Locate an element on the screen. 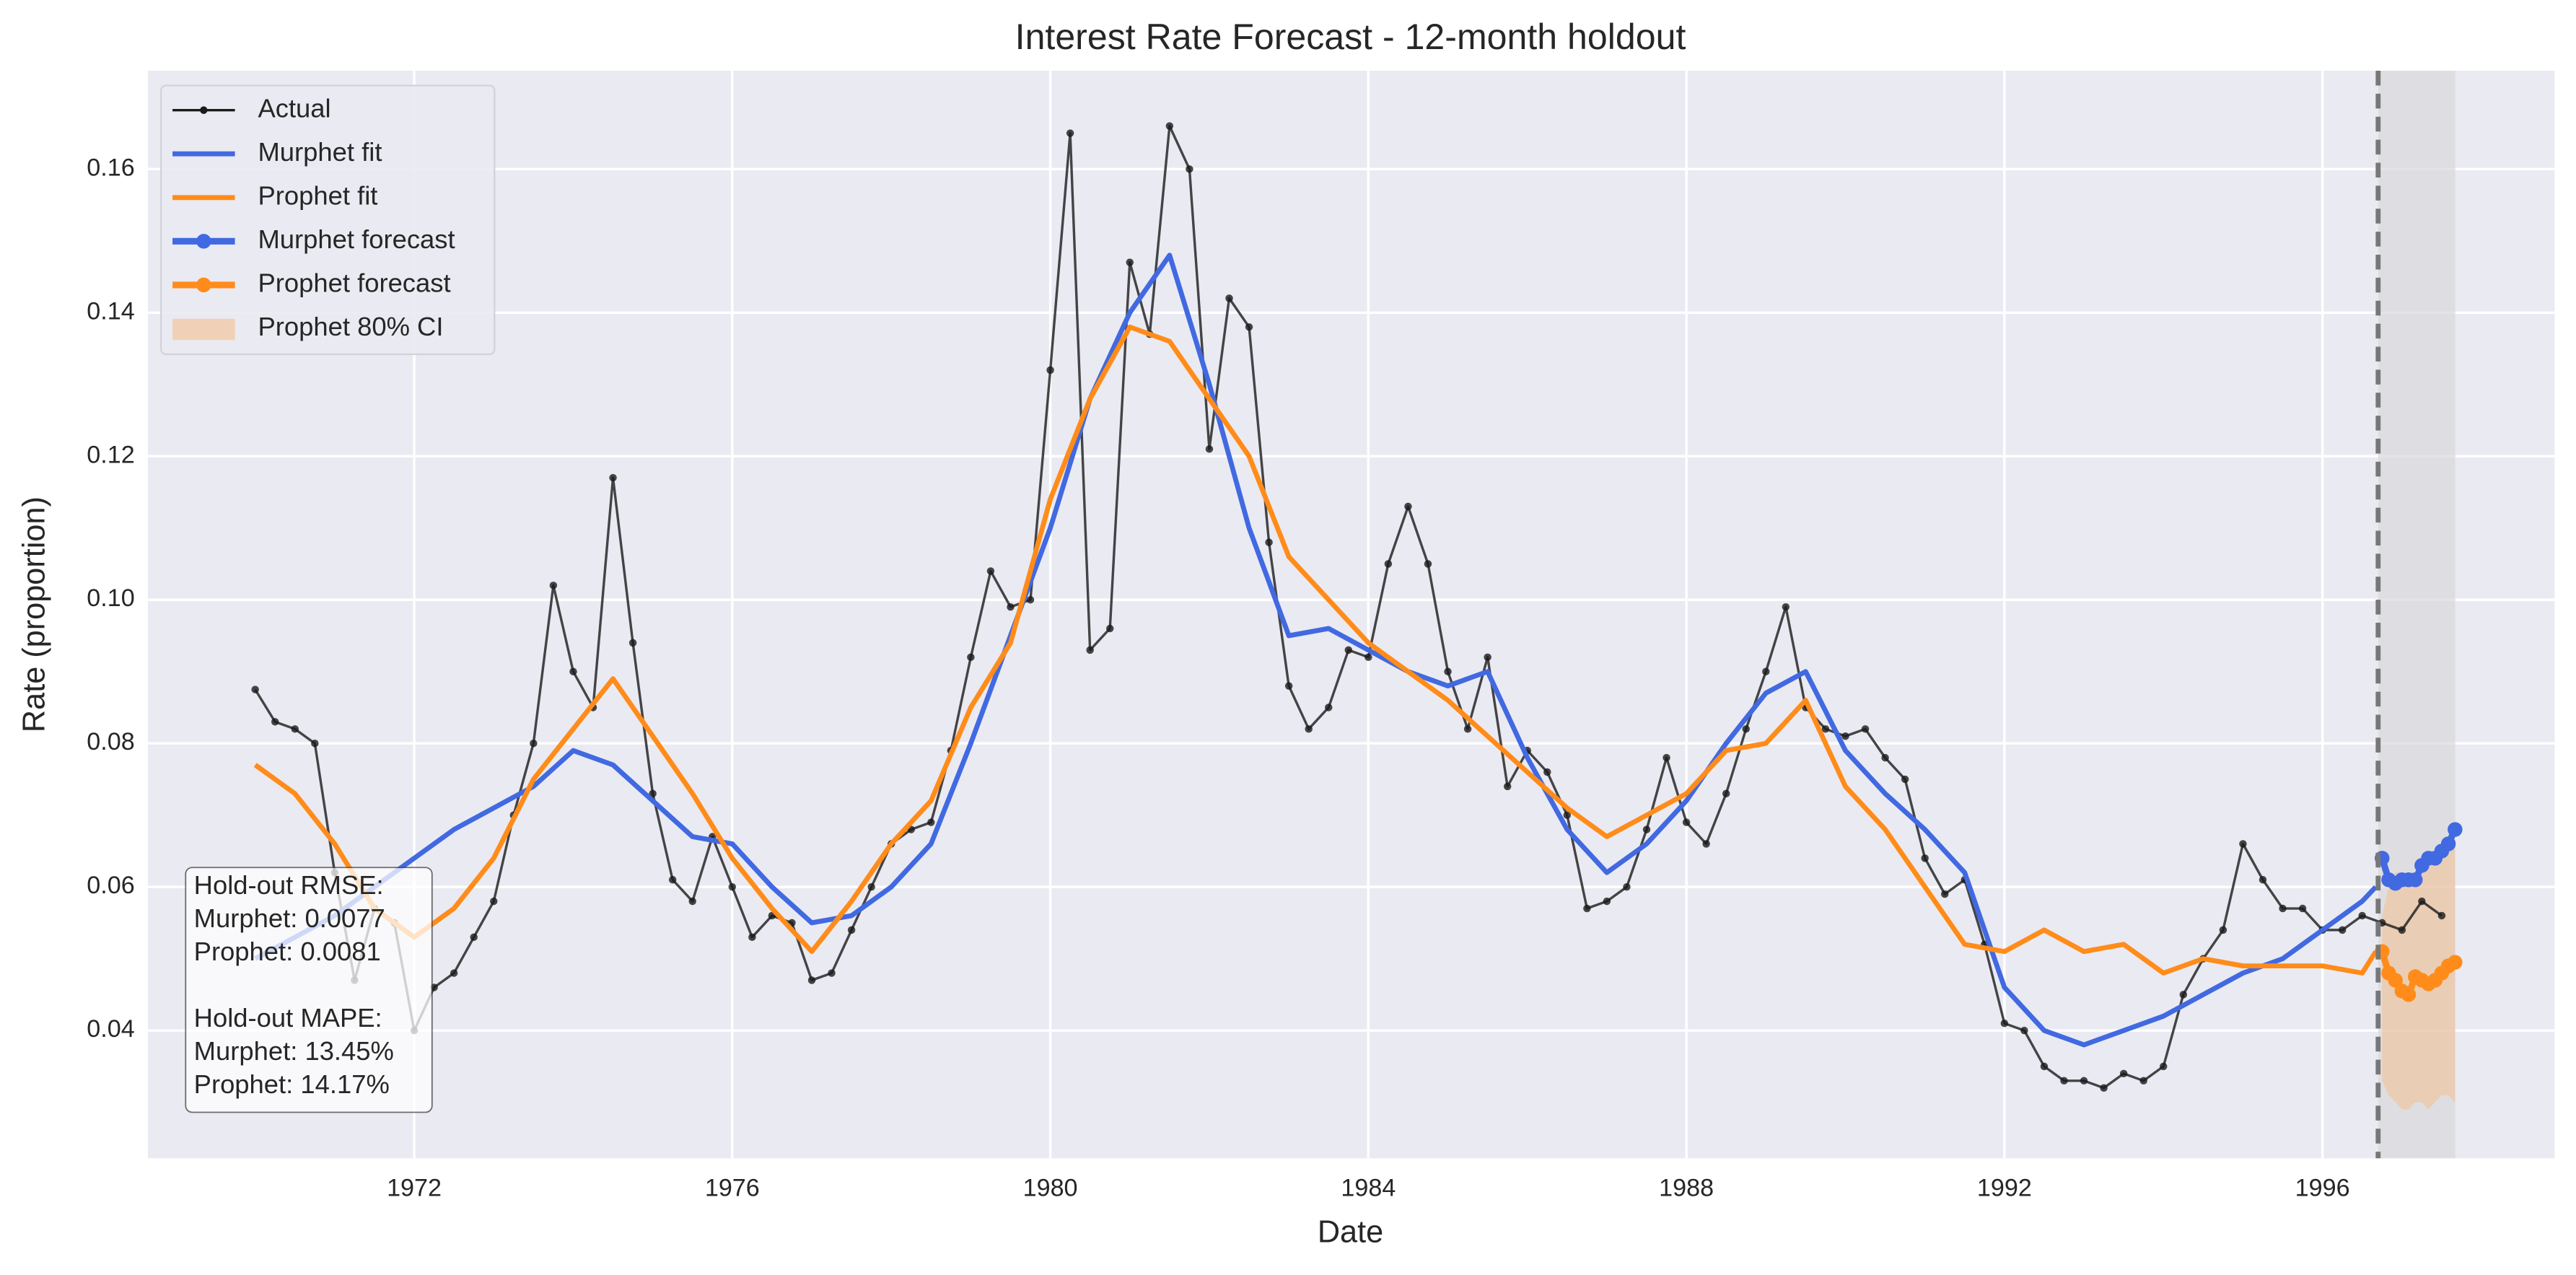  x-tick-label: 1992 is located at coordinates (2004, 1189).